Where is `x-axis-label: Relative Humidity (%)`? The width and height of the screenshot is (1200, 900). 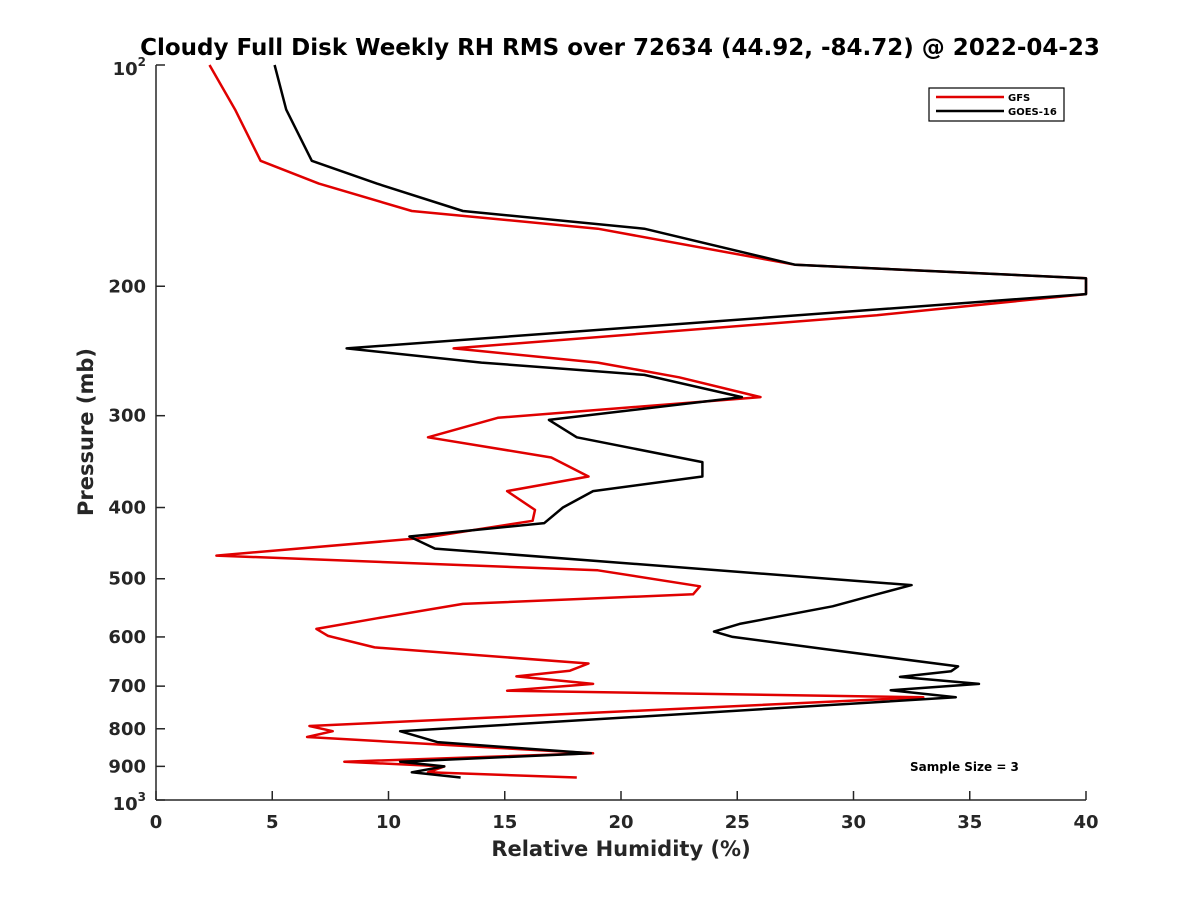 x-axis-label: Relative Humidity (%) is located at coordinates (620, 849).